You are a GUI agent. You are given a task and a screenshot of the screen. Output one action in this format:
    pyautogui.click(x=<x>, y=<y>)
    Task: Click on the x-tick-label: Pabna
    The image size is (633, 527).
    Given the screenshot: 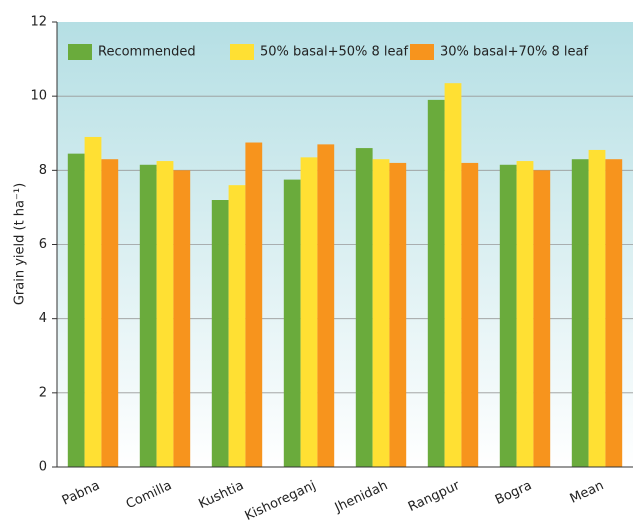 What is the action you would take?
    pyautogui.click(x=81, y=493)
    